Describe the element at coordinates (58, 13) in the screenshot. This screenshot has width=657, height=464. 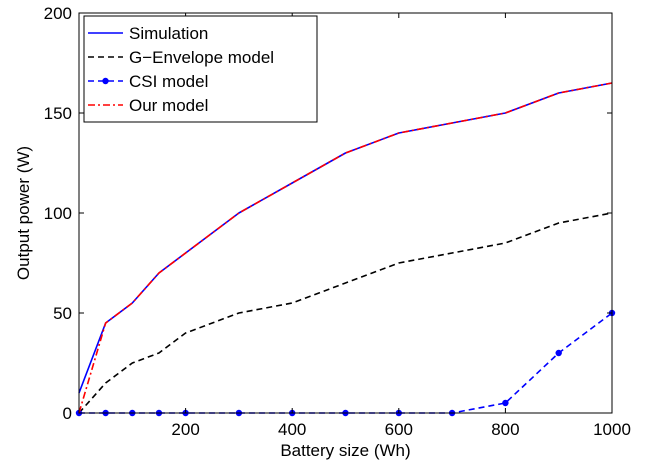
I see `y-tick-label: 200` at that location.